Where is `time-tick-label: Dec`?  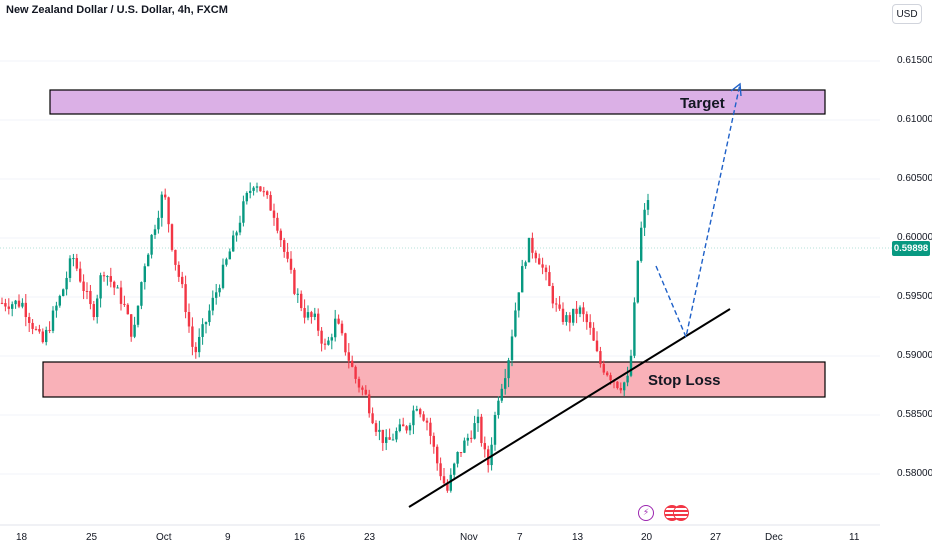
time-tick-label: Dec is located at coordinates (774, 537).